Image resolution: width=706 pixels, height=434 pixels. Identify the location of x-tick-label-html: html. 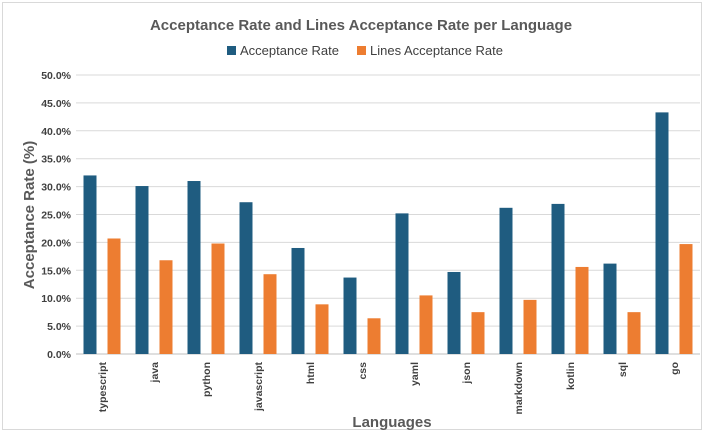
(311, 373).